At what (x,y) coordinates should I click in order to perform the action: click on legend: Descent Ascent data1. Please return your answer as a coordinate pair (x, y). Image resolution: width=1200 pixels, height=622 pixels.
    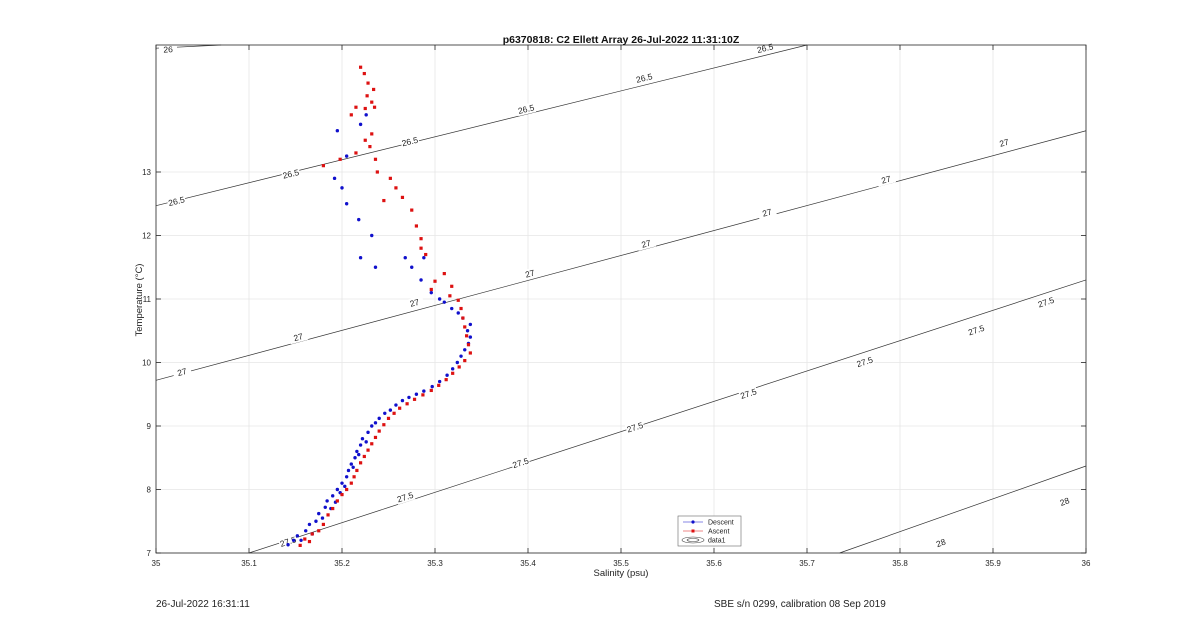
    Looking at the image, I should click on (709, 531).